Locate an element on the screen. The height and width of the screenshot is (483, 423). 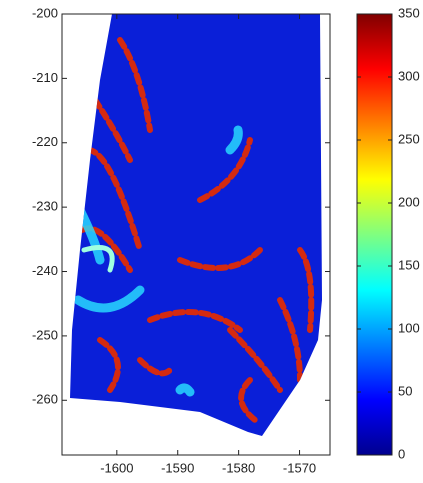
x-tick-label: -1590 is located at coordinates (177, 467).